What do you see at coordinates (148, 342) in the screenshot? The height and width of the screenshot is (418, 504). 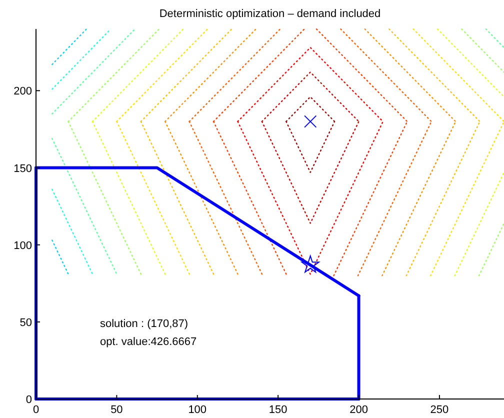 I see `annotation: opt. value:426.6667` at bounding box center [148, 342].